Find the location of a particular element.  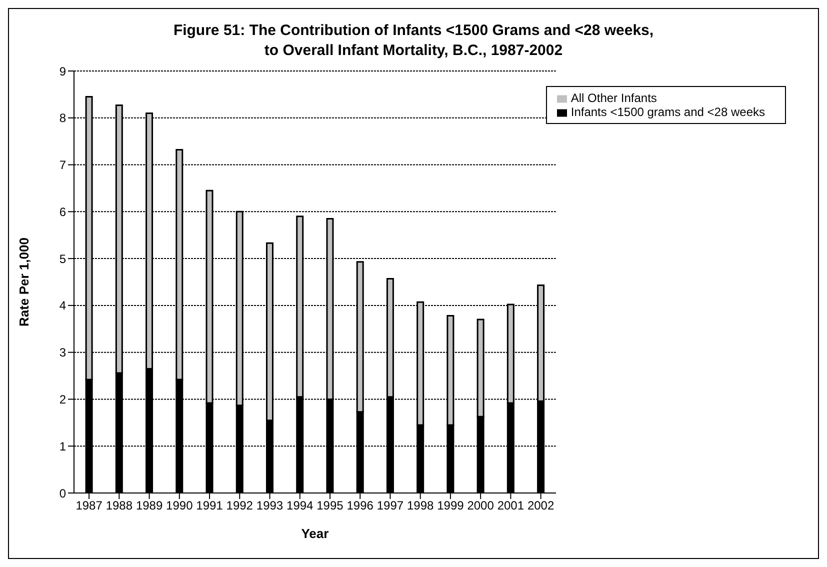

y-tick-label: 7 is located at coordinates (62, 165).